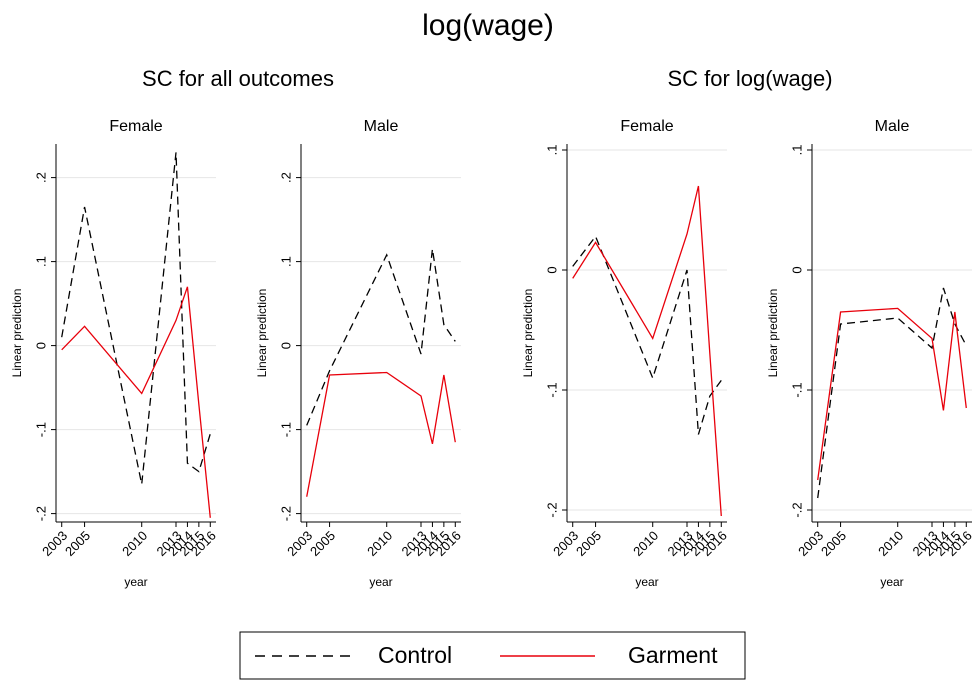  Describe the element at coordinates (673, 655) in the screenshot. I see `legend-label: Garment` at that location.